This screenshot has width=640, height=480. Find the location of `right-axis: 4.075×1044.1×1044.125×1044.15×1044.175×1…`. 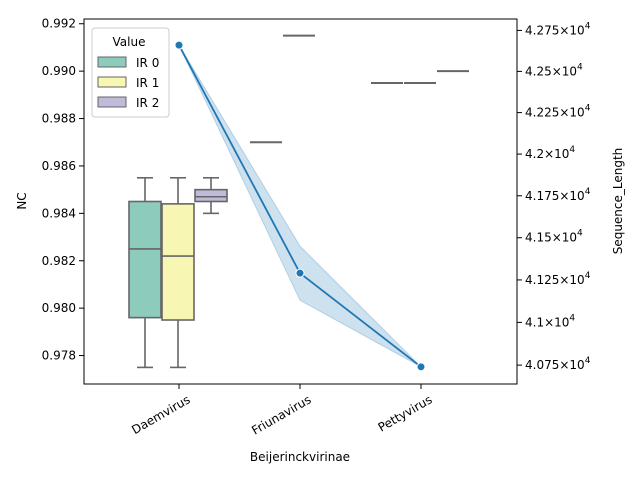

right-axis: 4.075×1044.1×1044.125×1044.15×1044.175×1… is located at coordinates (554, 196).